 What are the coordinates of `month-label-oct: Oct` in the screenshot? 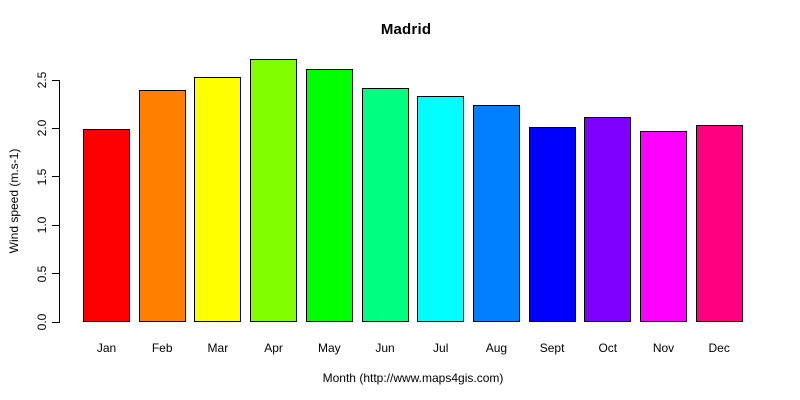 It's located at (608, 348).